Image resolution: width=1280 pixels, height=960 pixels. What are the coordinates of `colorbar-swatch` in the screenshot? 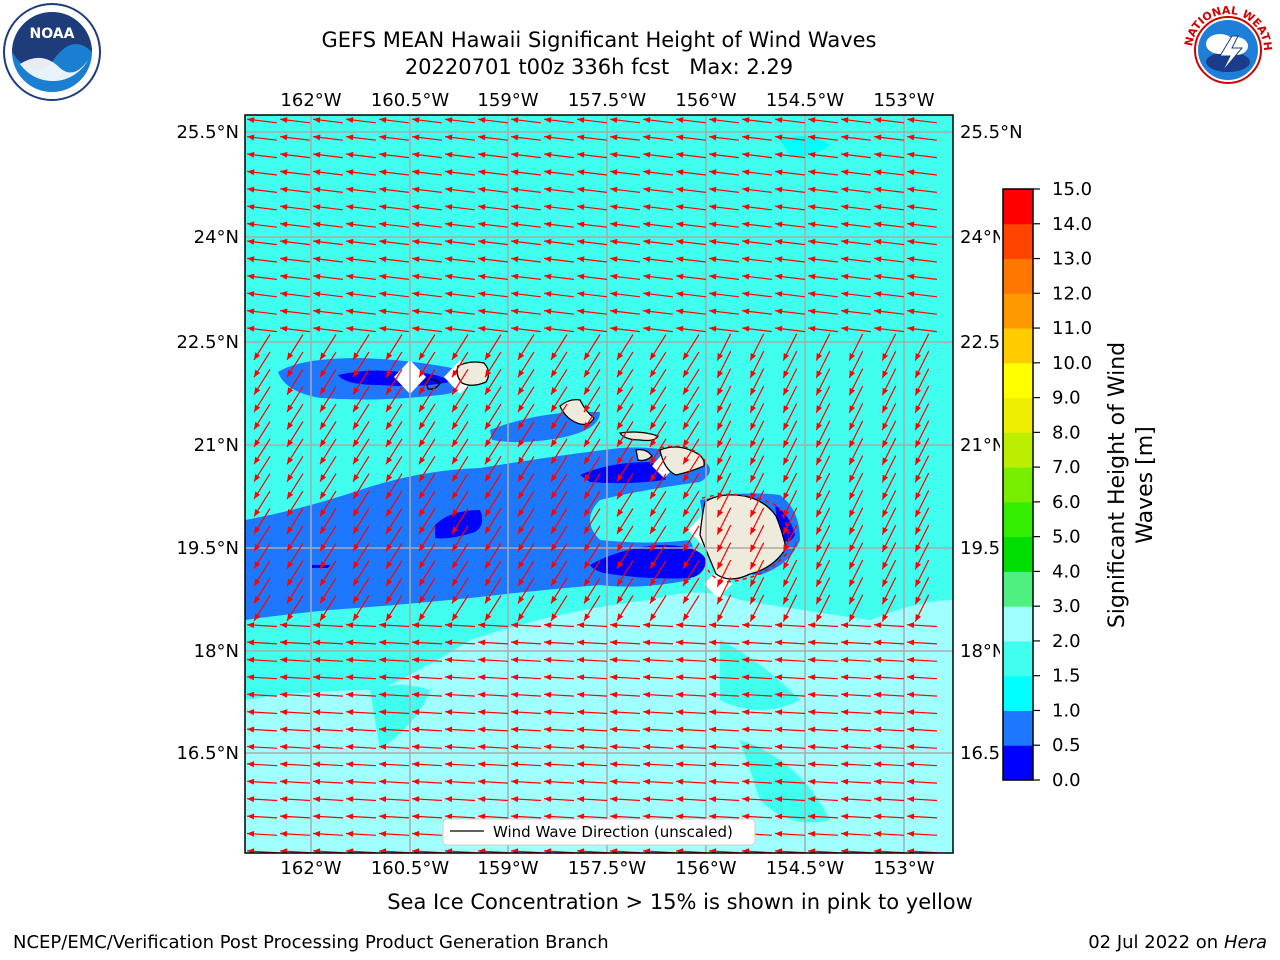 It's located at (1018, 450).